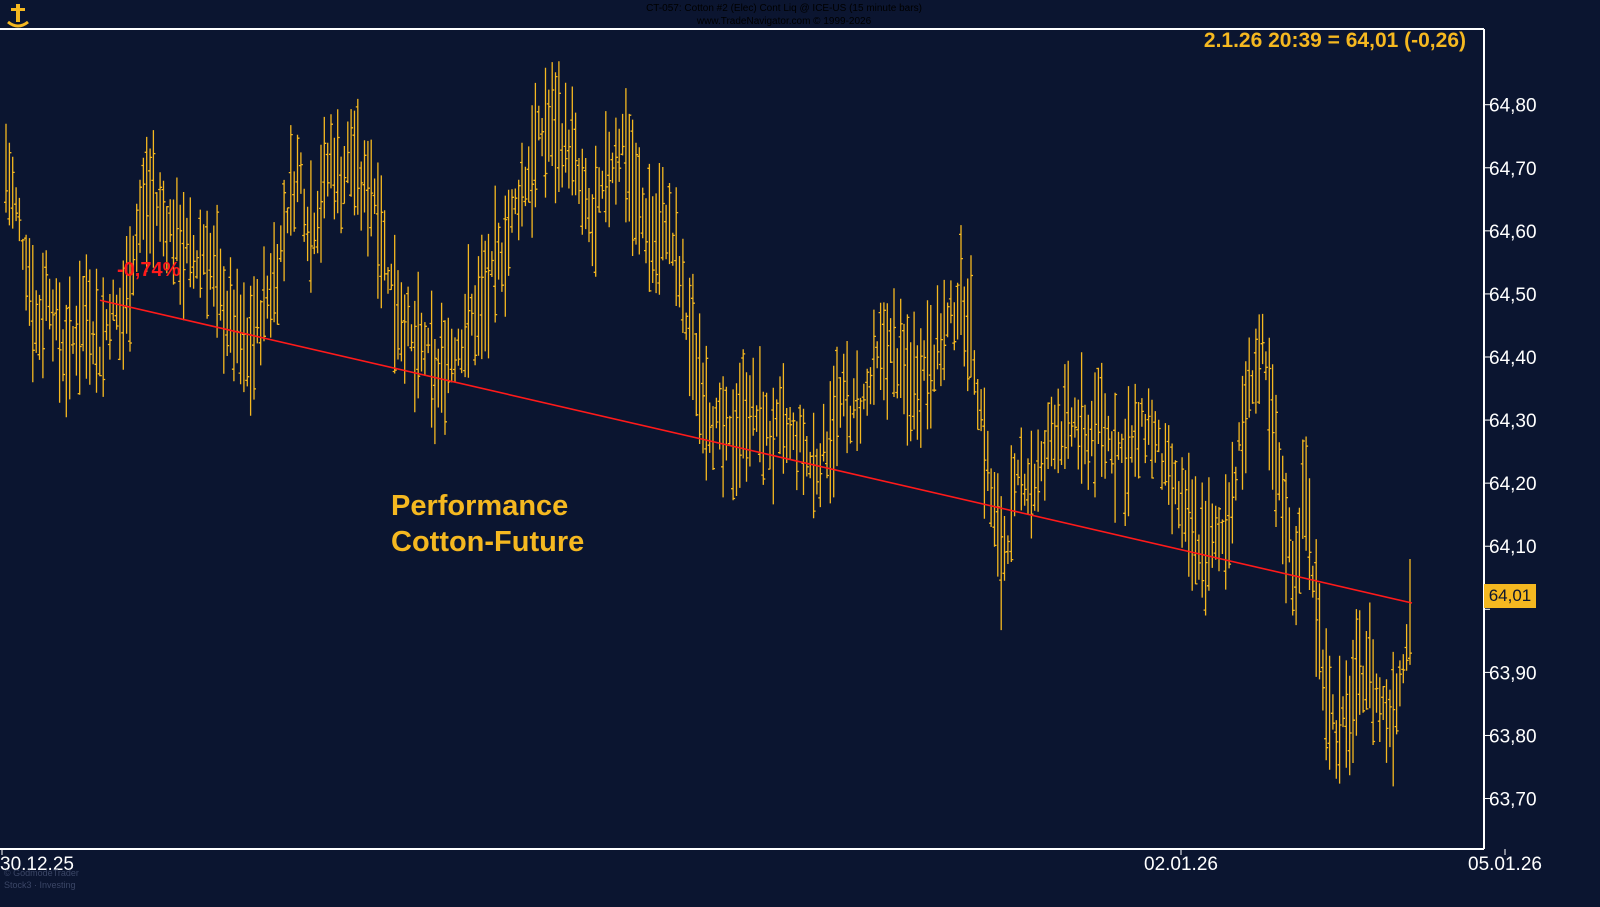  Describe the element at coordinates (1513, 547) in the screenshot. I see `y-tick-label: 64,10` at that location.